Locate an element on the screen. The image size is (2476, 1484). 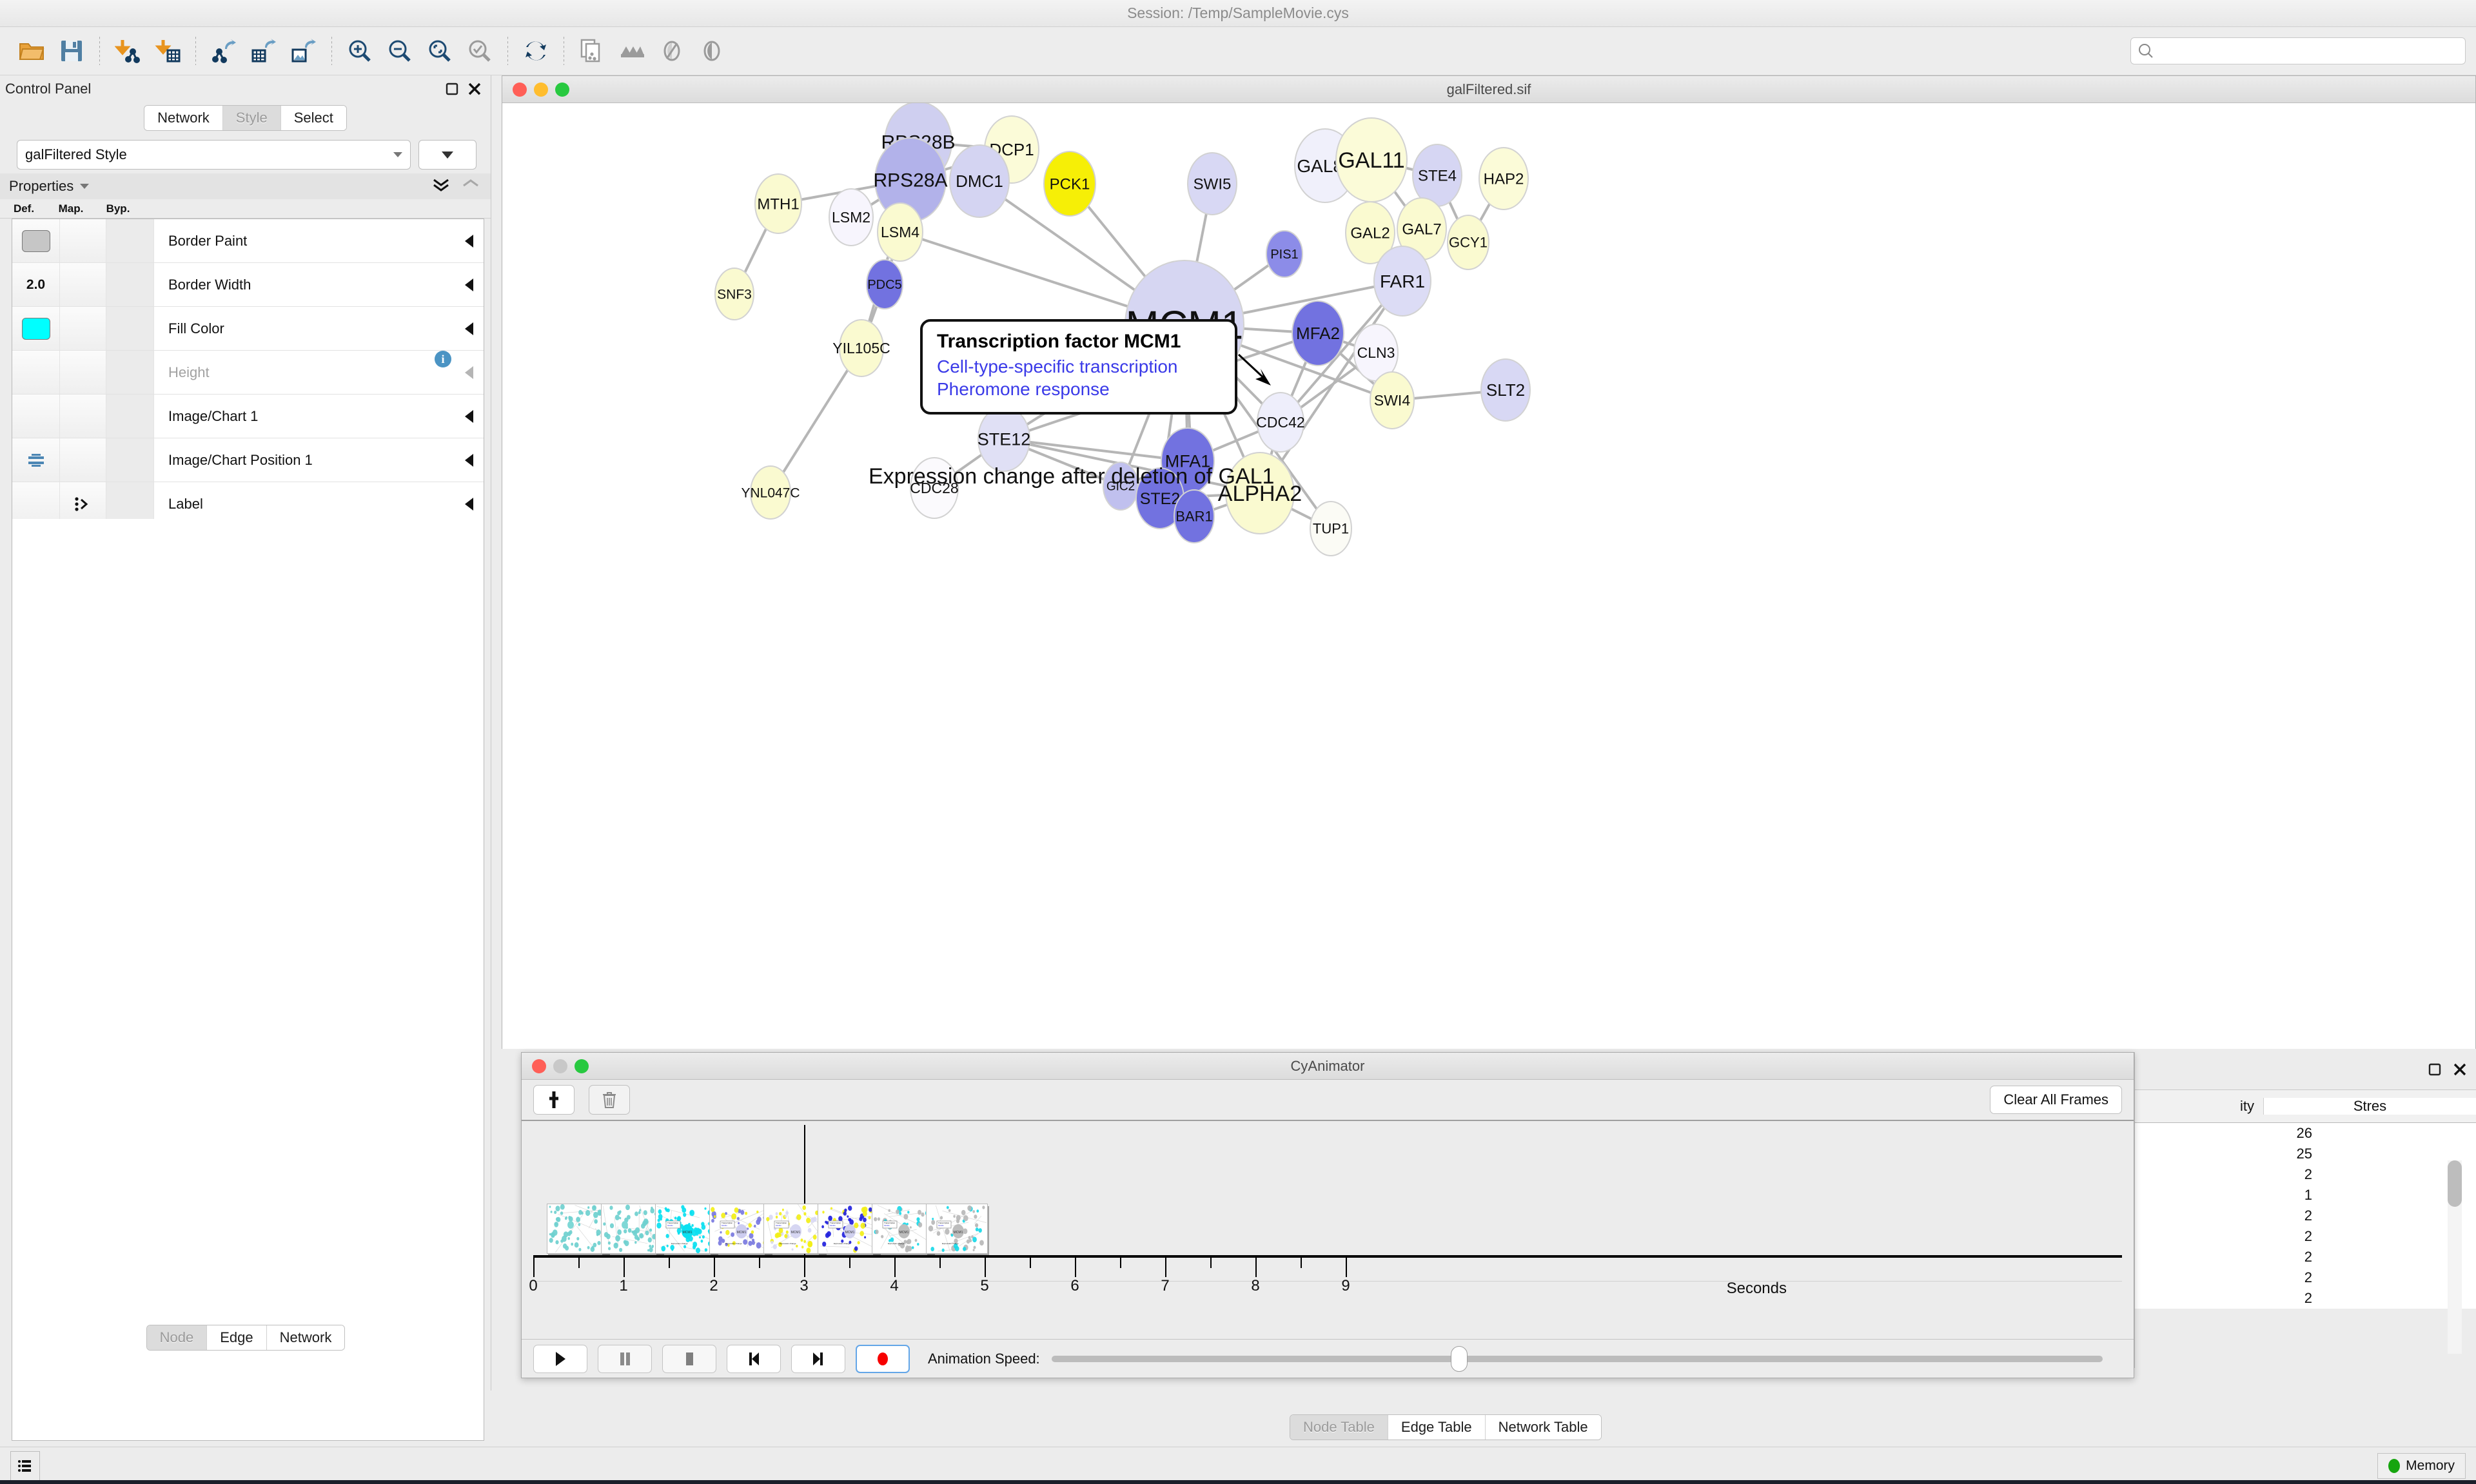
style-options-button is located at coordinates (447, 155).